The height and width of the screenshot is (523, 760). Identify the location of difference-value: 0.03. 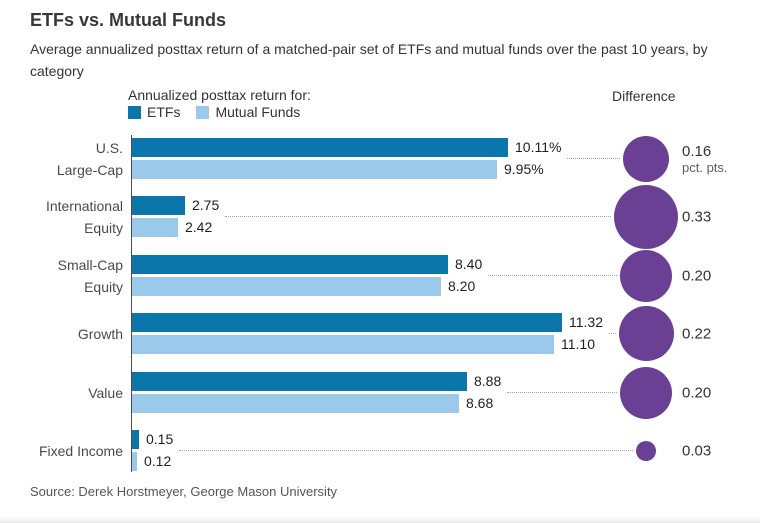
(696, 450).